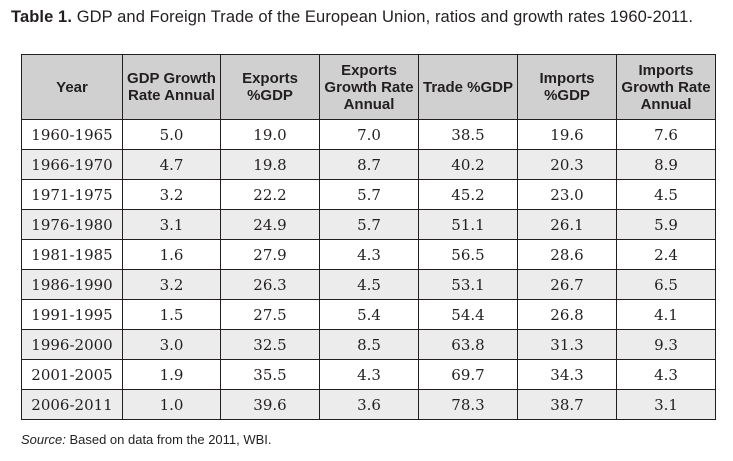 The width and height of the screenshot is (733, 461). Describe the element at coordinates (72, 254) in the screenshot. I see `year-cell: 1981-1985` at that location.